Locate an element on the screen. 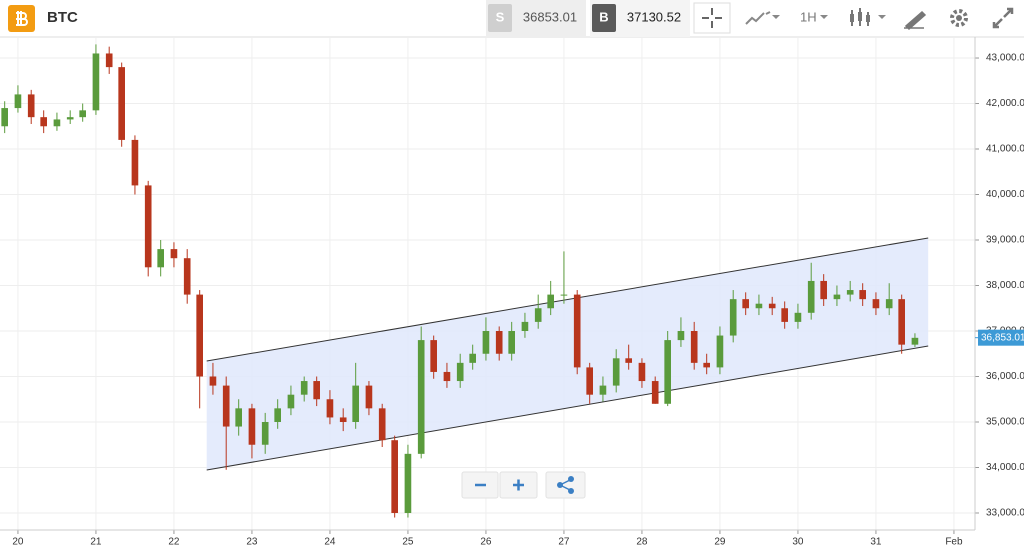 The image size is (1024, 553). y-tick-label: 43,000.00 is located at coordinates (1005, 58).